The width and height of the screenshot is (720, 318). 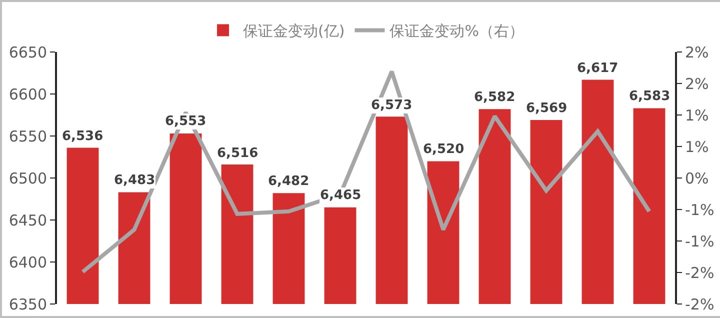 I want to click on data-label: 6,520, so click(x=443, y=149).